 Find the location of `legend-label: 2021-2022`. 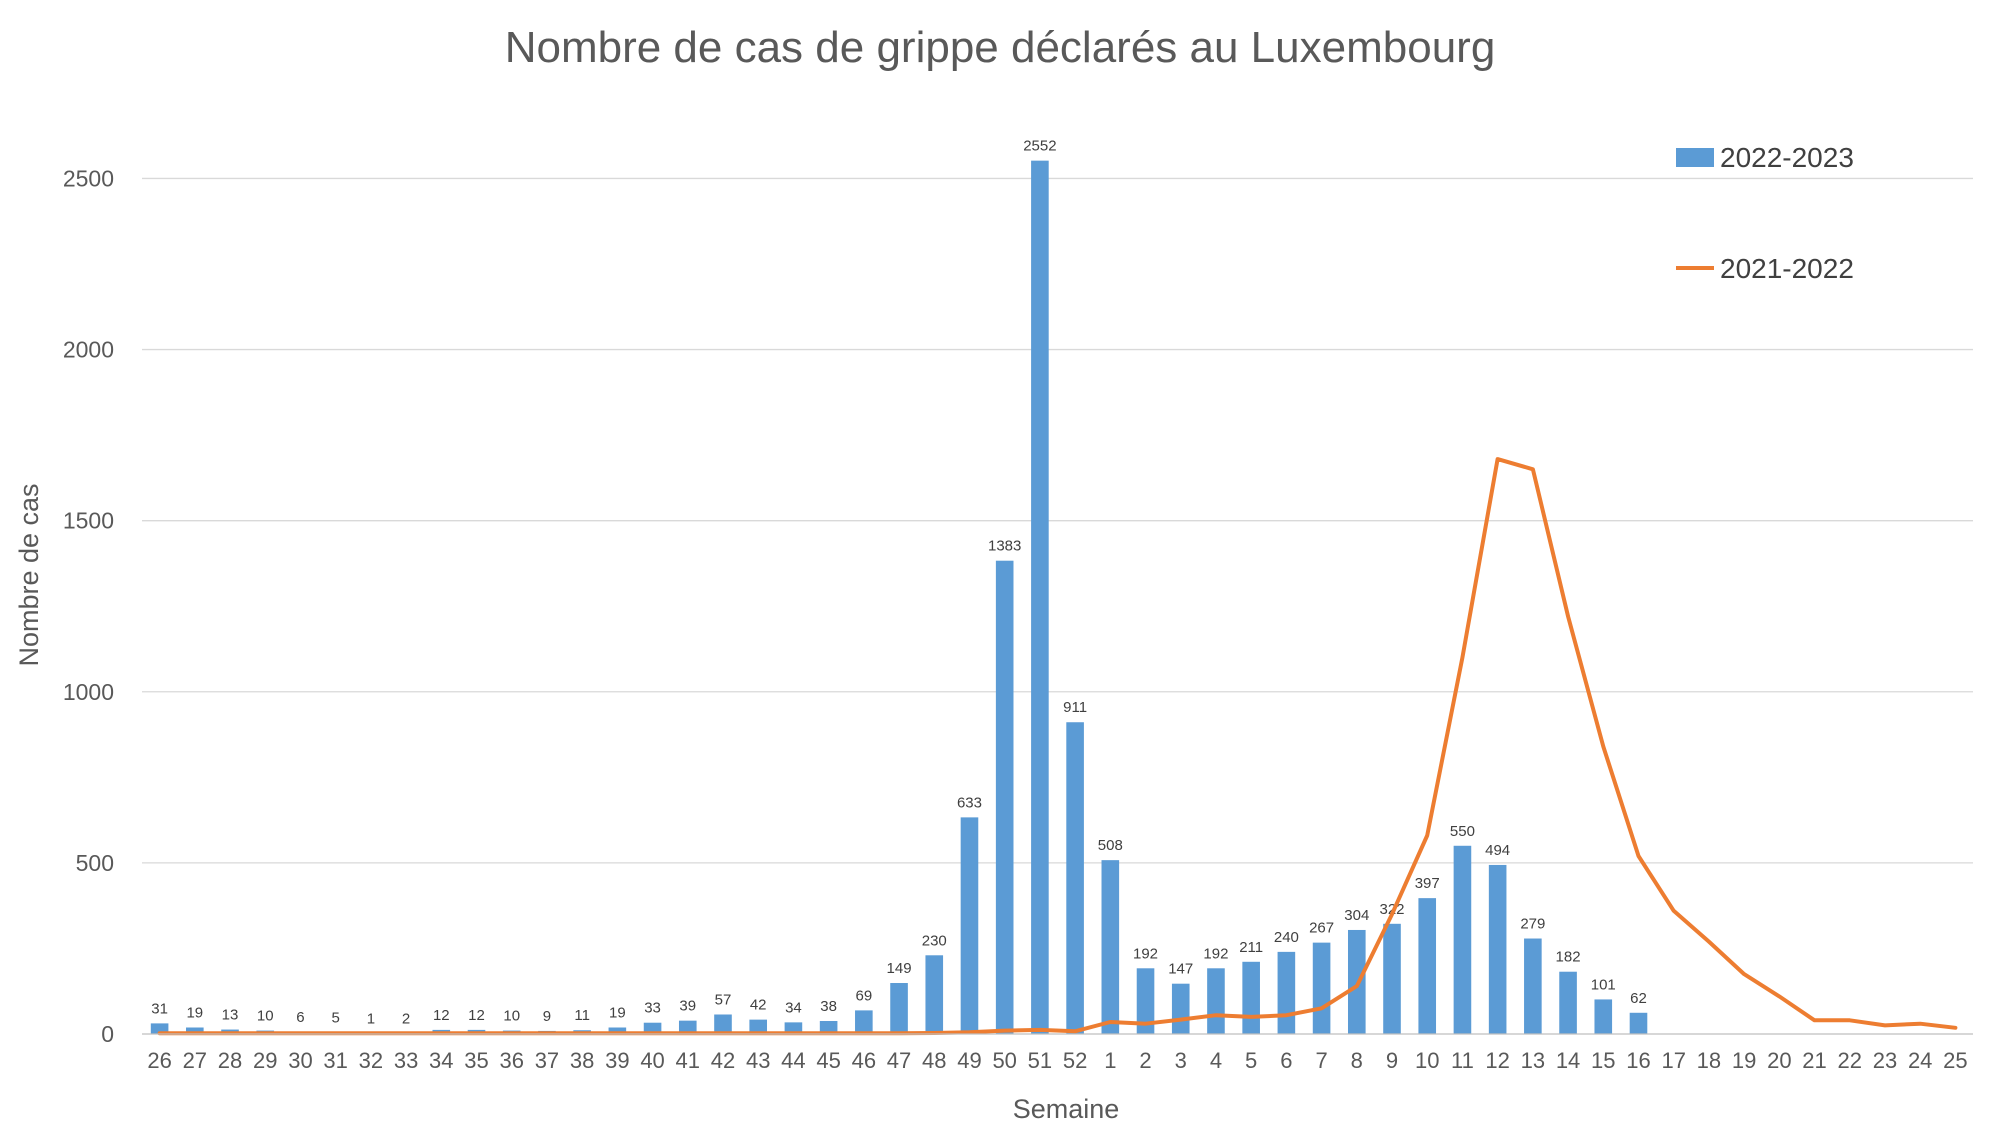

legend-label: 2021-2022 is located at coordinates (1787, 268).